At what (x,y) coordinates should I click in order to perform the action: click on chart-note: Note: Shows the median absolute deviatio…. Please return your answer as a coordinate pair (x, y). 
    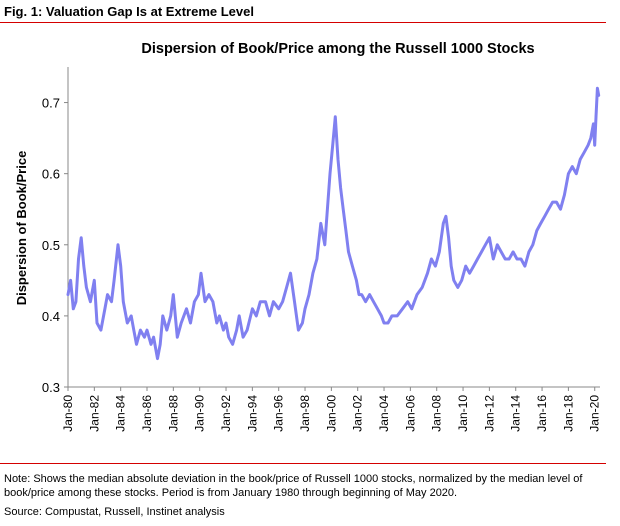
    Looking at the image, I should click on (293, 486).